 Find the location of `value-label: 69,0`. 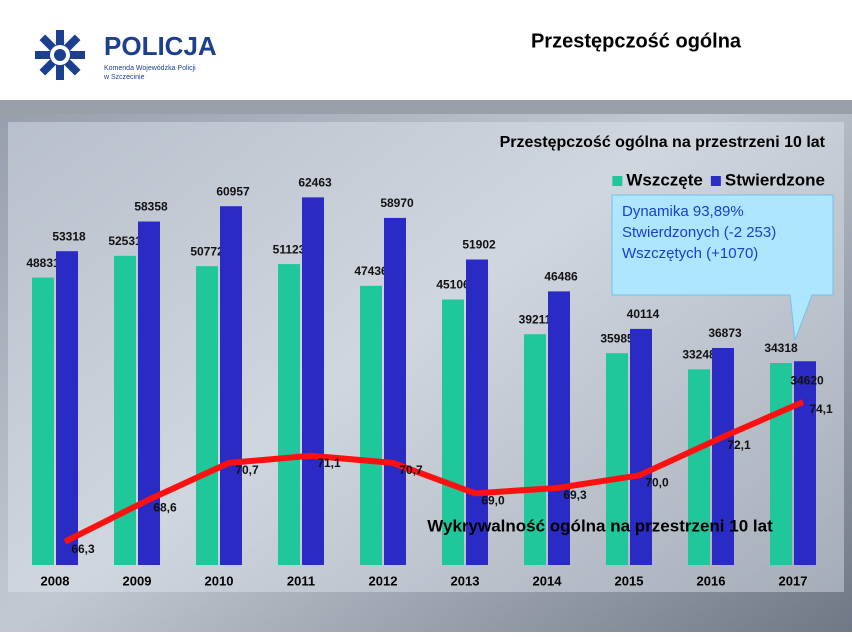

value-label: 69,0 is located at coordinates (493, 501).